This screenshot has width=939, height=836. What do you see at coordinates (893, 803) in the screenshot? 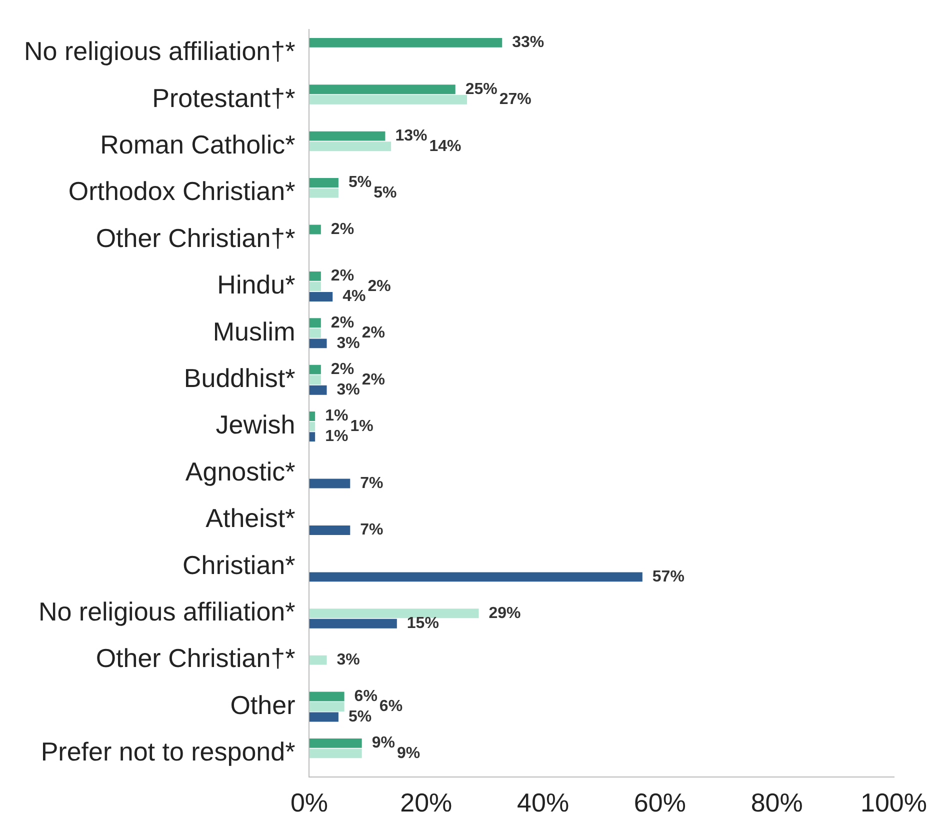
I see `x-tick-label: 100%` at bounding box center [893, 803].